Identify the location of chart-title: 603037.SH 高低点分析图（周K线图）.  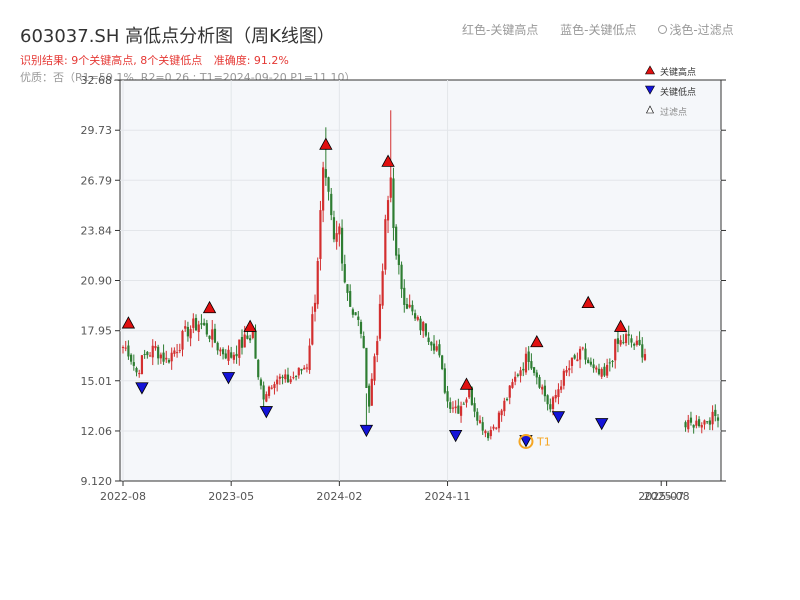
(177, 36).